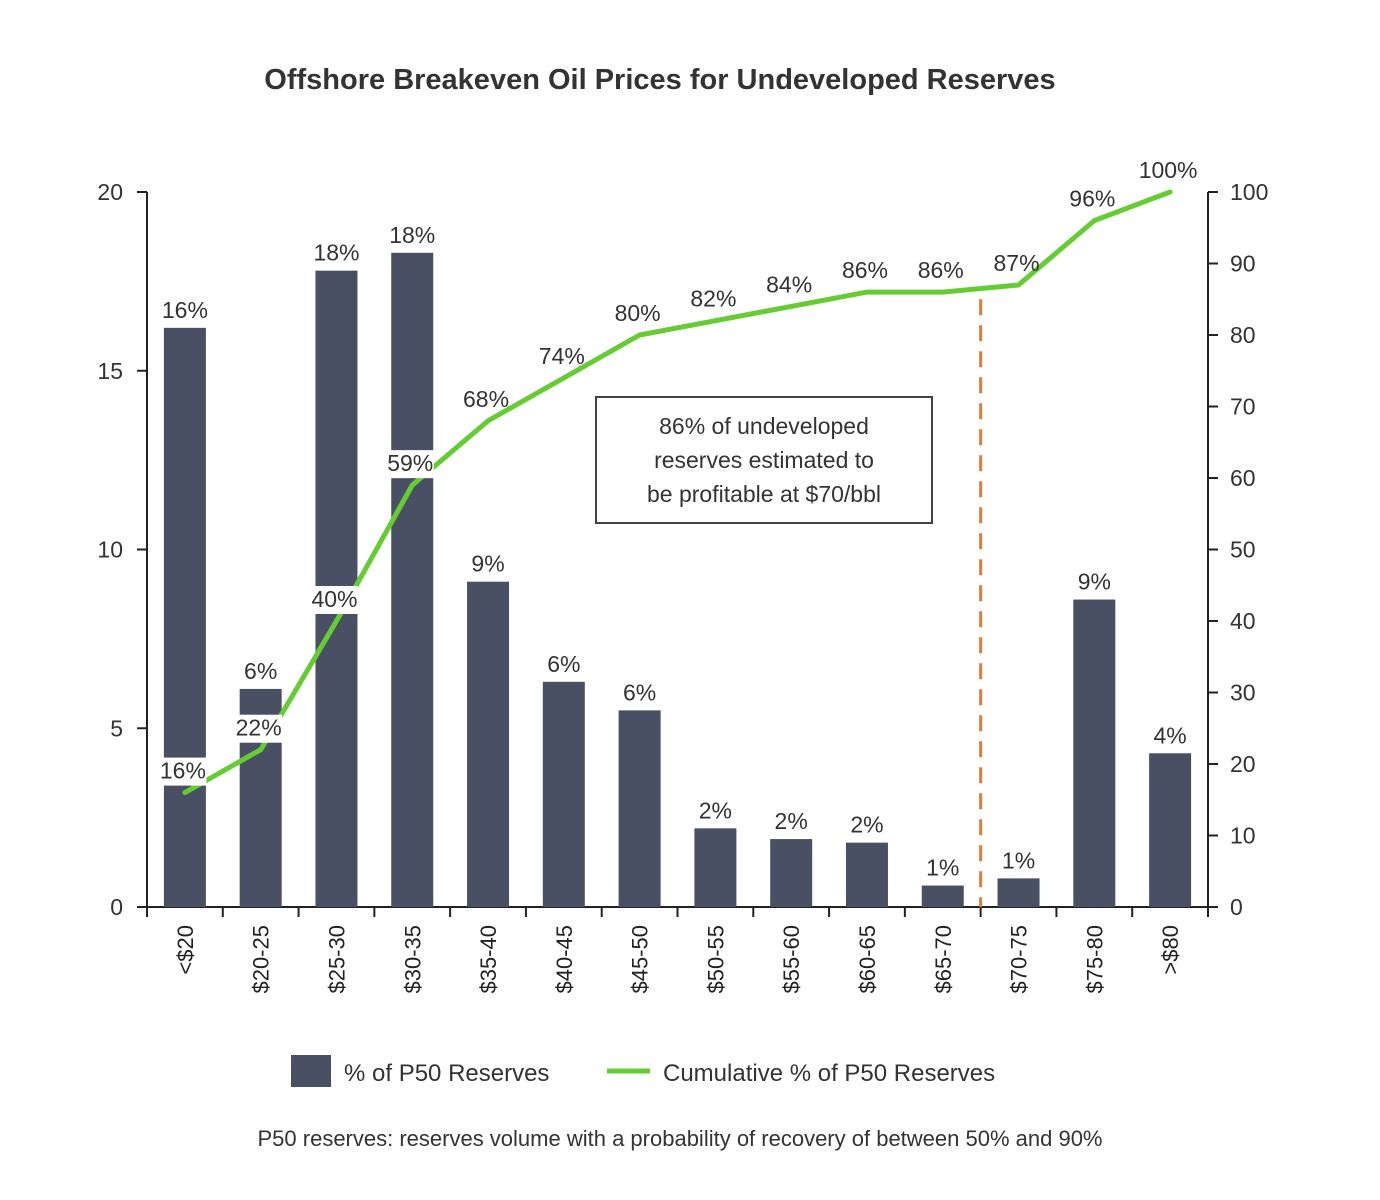  What do you see at coordinates (1243, 621) in the screenshot?
I see `y-right-tick-label: 40` at bounding box center [1243, 621].